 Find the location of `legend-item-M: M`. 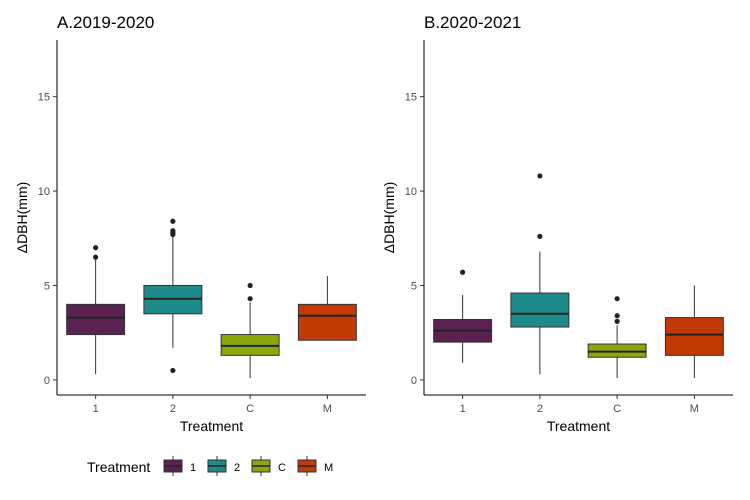

legend-item-M: M is located at coordinates (315, 466).